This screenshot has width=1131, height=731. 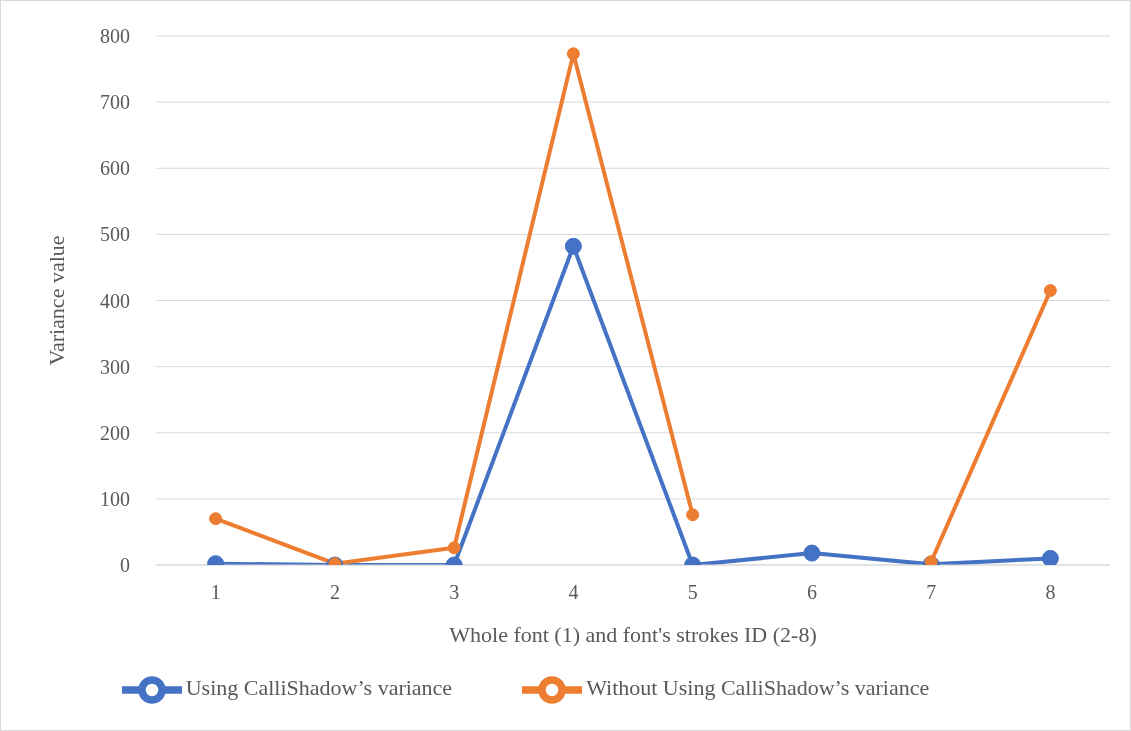 I want to click on x-tick-label: 1, so click(x=215, y=592).